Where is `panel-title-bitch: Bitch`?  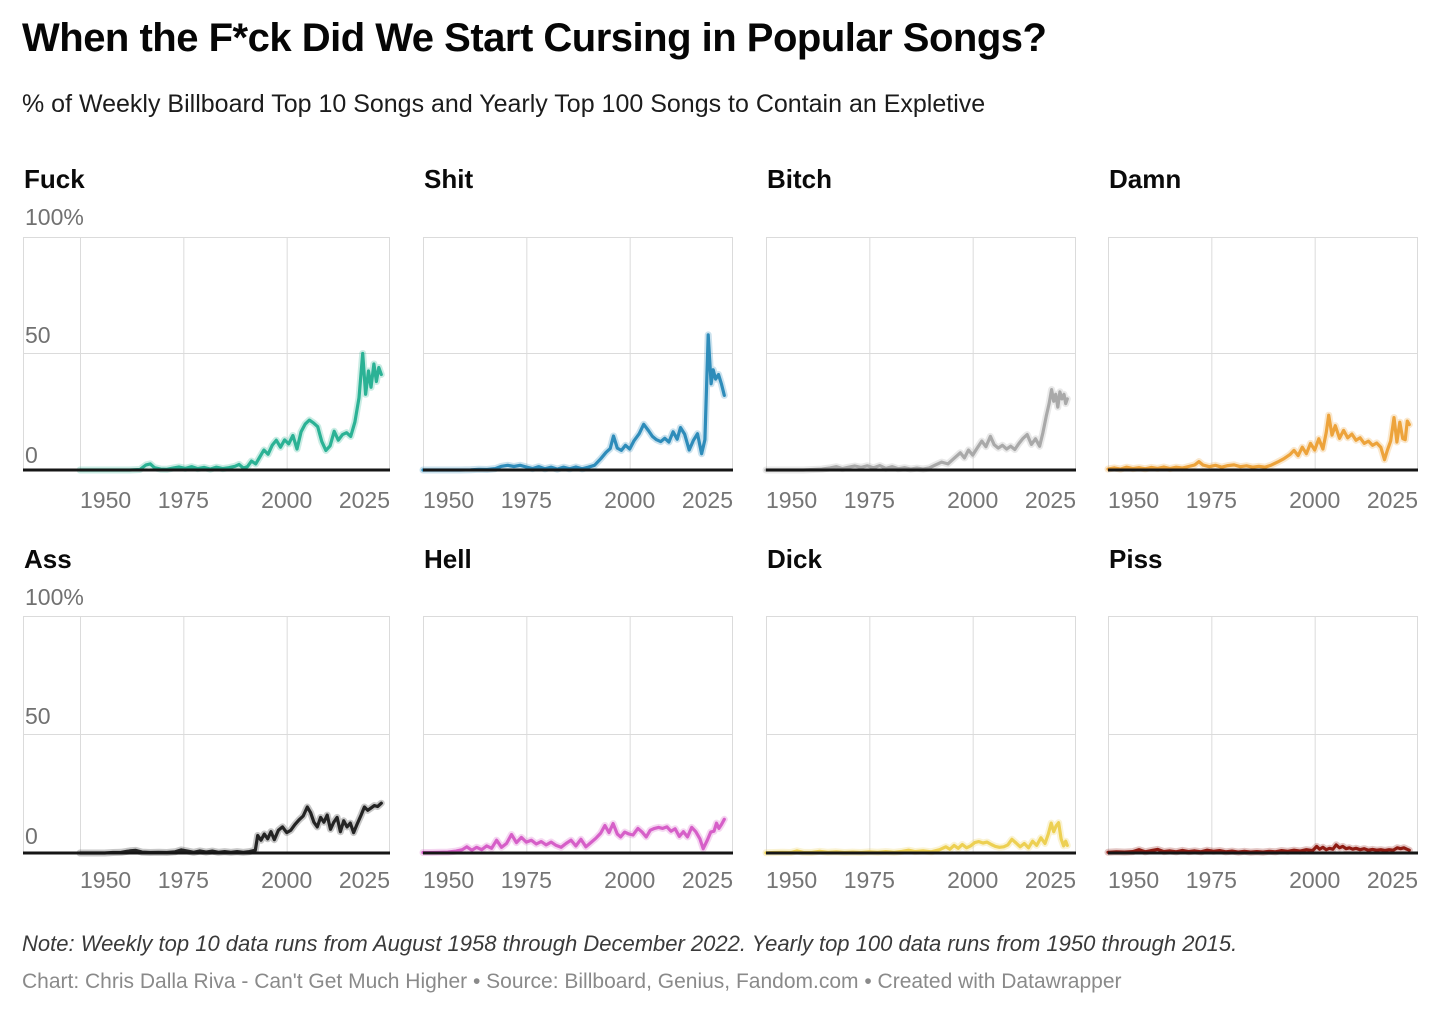 panel-title-bitch: Bitch is located at coordinates (799, 179).